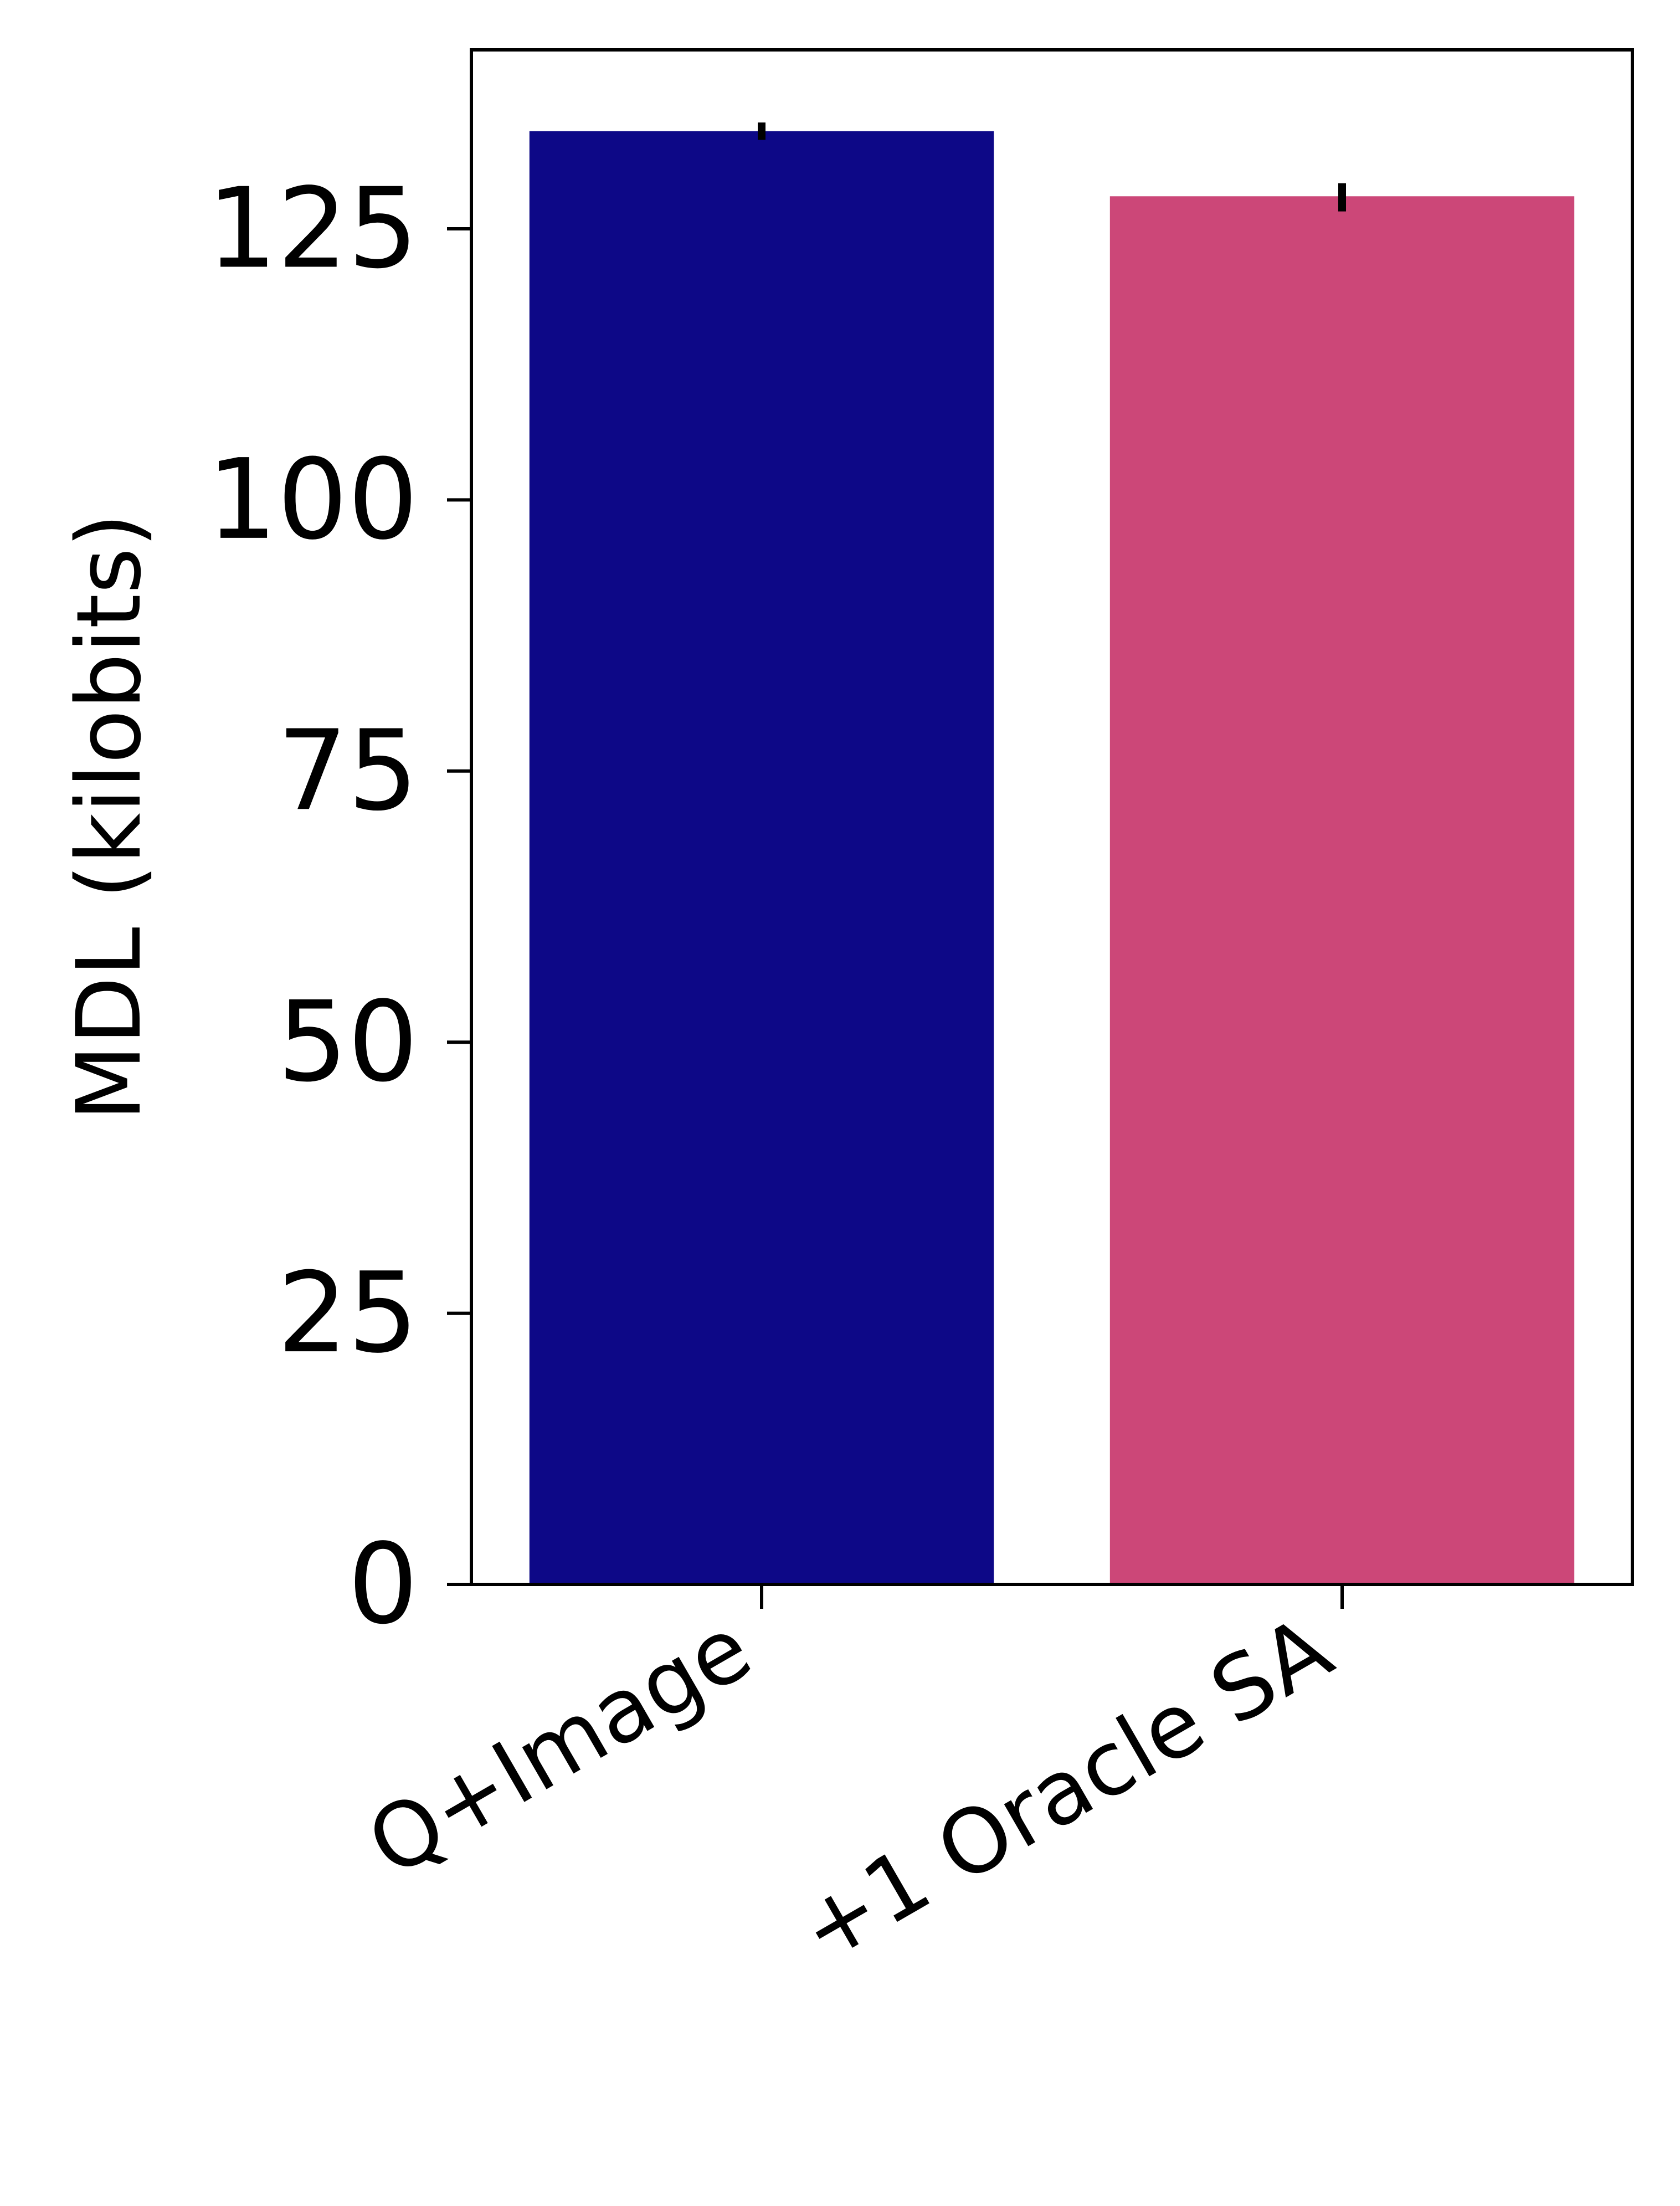 This screenshot has height=2206, width=1680. What do you see at coordinates (348, 770) in the screenshot?
I see `y-tick-label: 75` at bounding box center [348, 770].